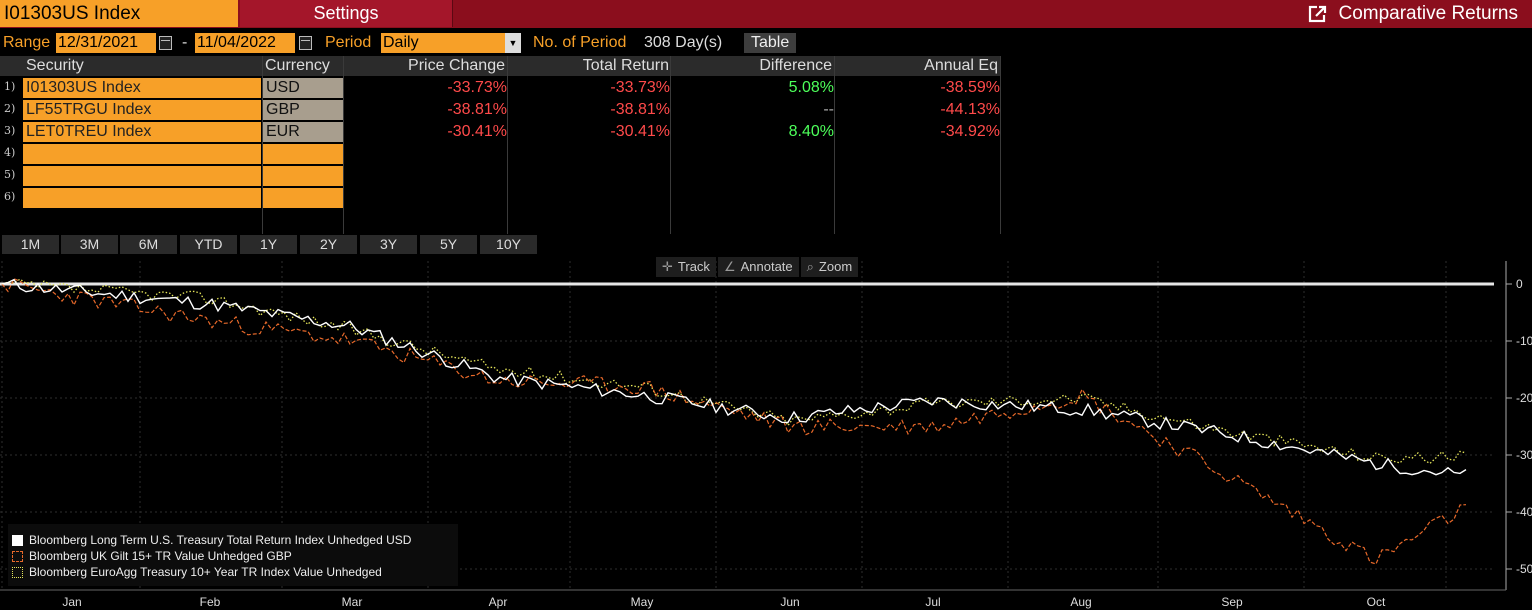 The height and width of the screenshot is (610, 1532). Describe the element at coordinates (303, 132) in the screenshot. I see `currency-cell: EUR` at that location.